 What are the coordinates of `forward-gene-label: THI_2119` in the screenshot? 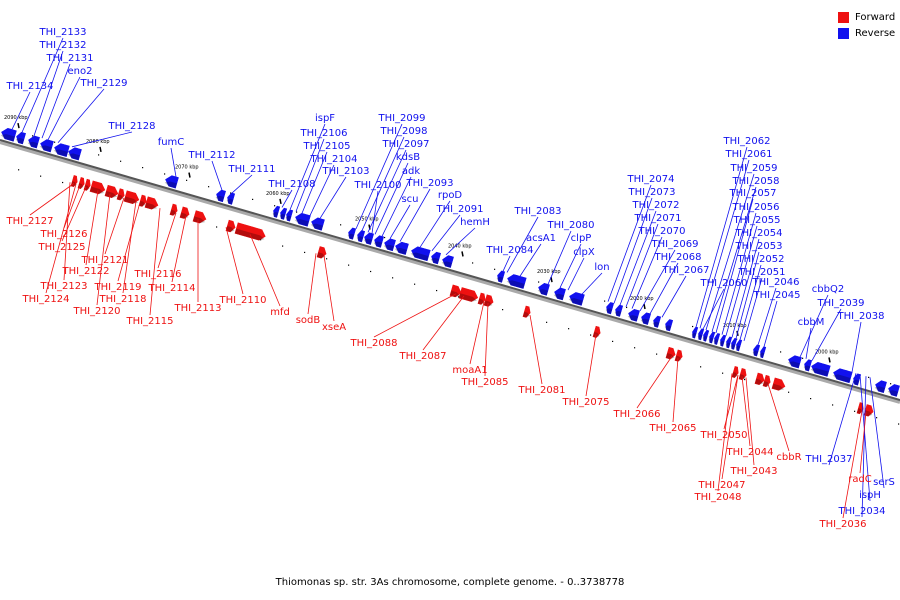 It's located at (117, 247).